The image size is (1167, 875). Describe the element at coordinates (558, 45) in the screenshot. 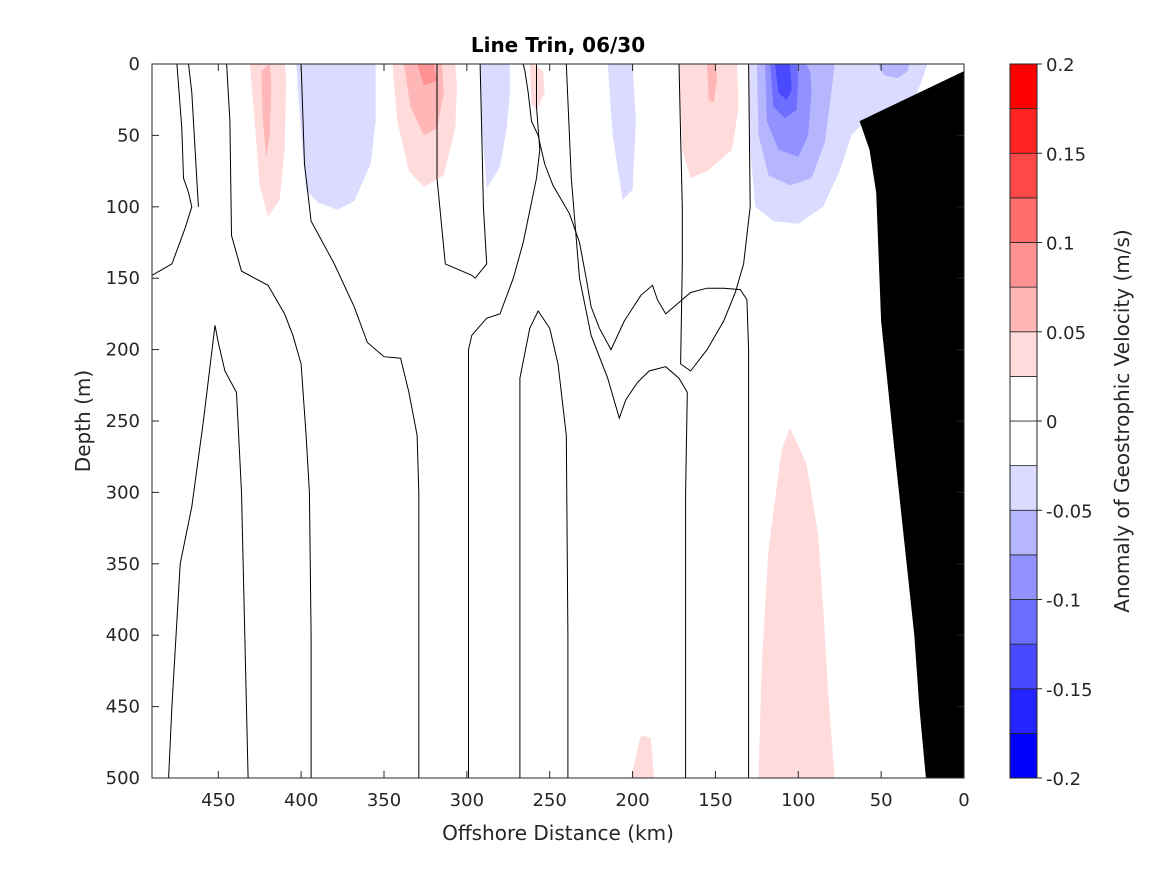

I see `chart-title: Line Trin, 06/30` at that location.